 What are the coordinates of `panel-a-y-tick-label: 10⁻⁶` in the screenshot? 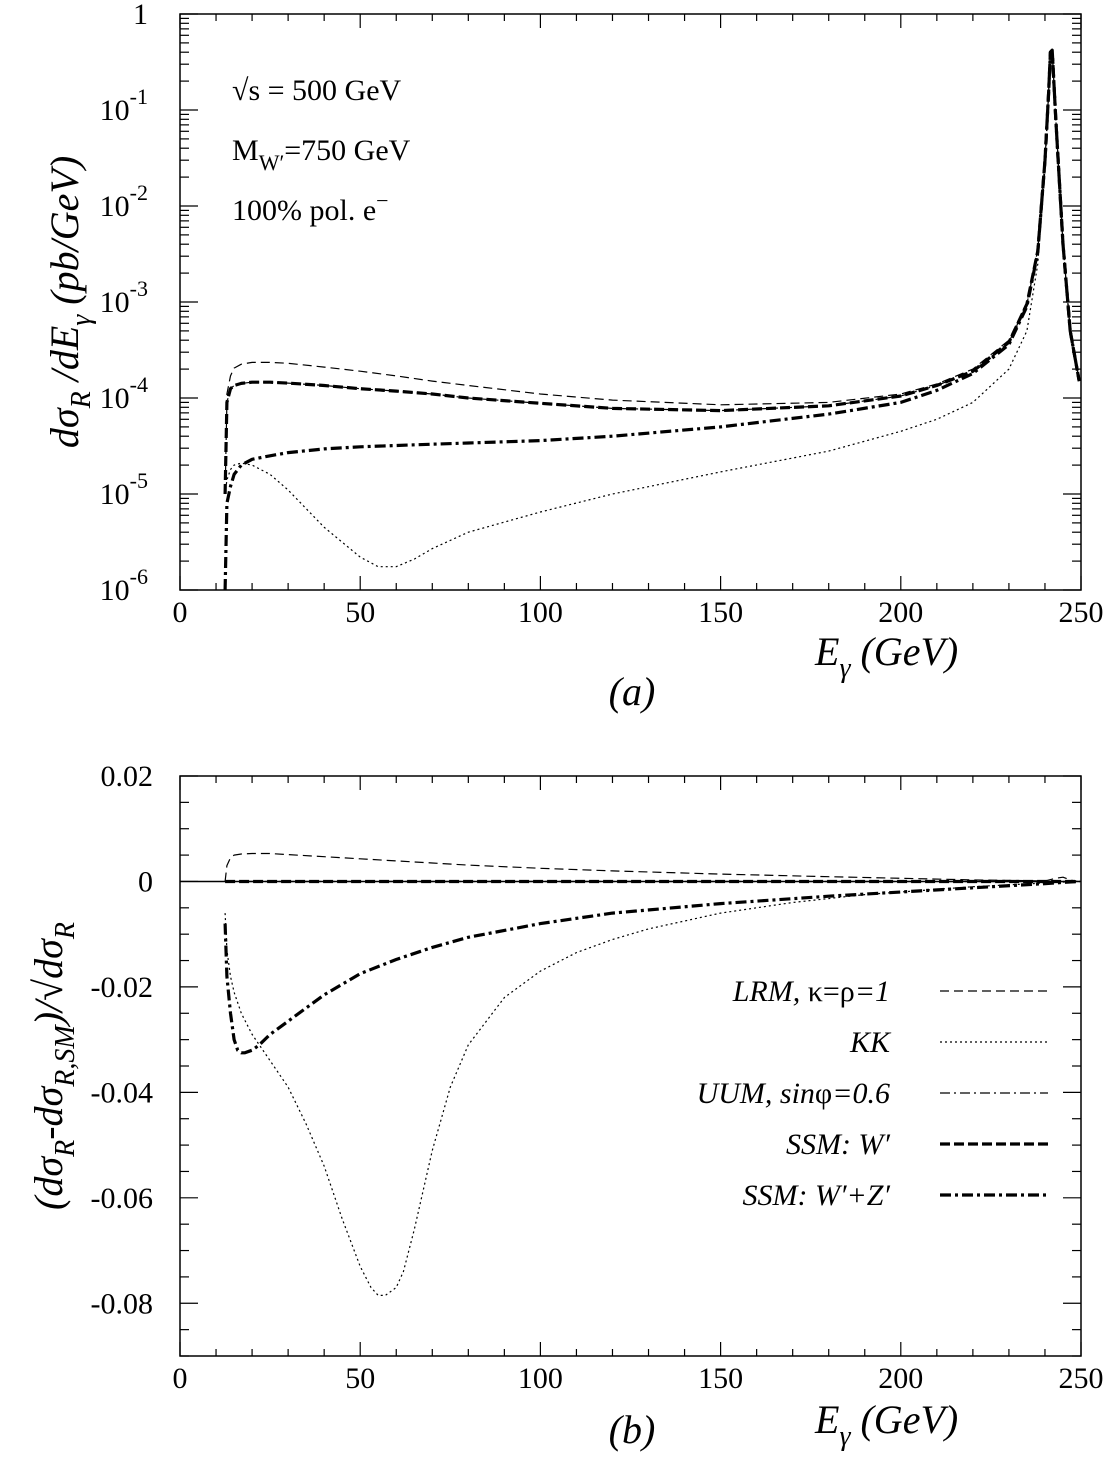 It's located at (124, 585).